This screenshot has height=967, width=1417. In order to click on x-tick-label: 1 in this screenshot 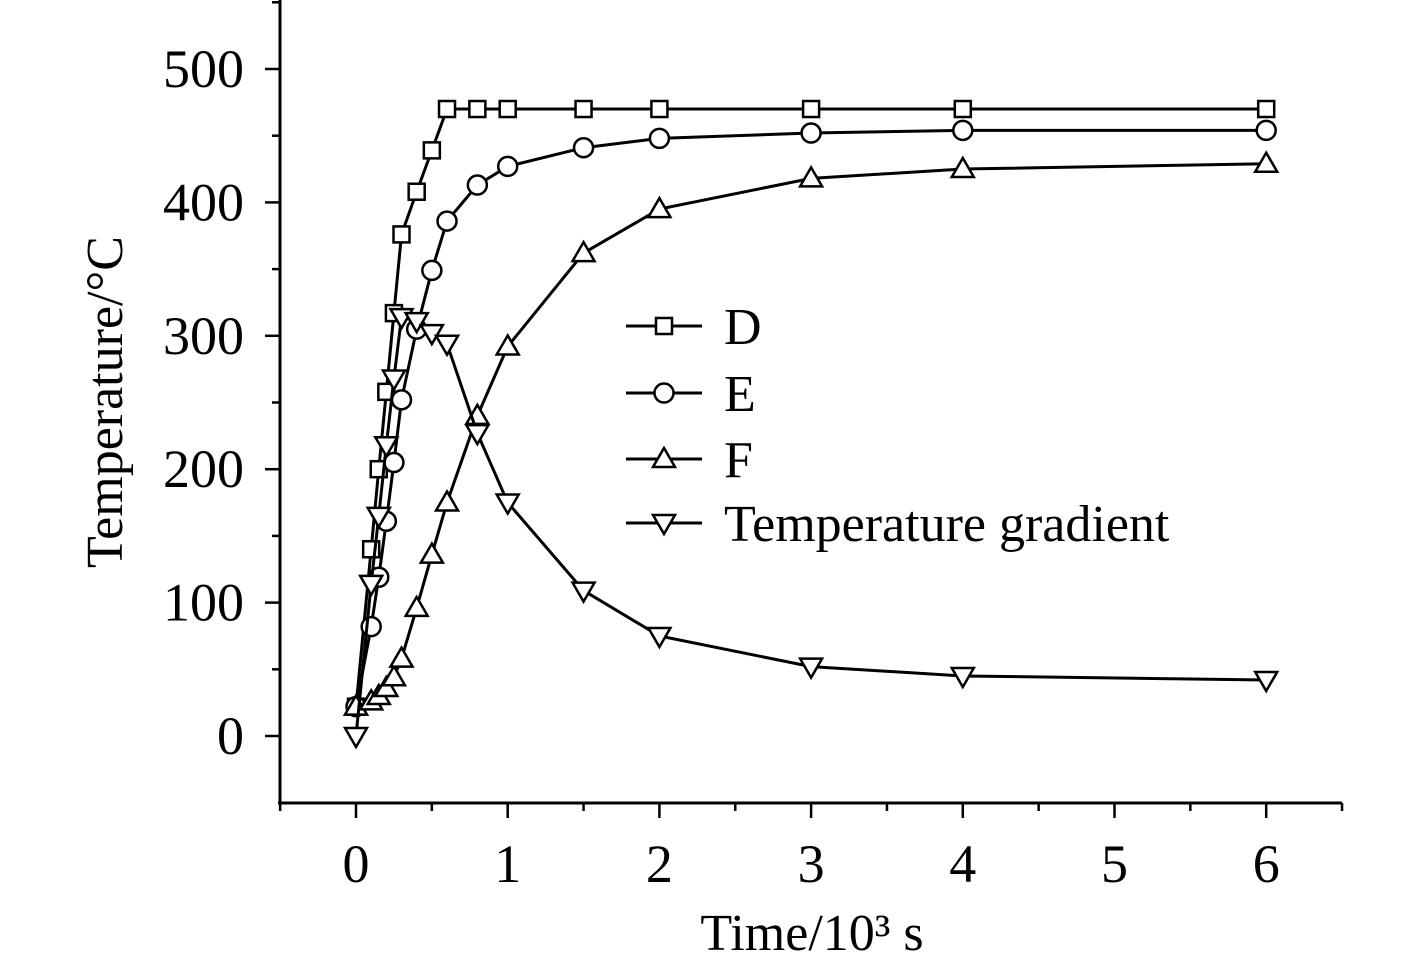, I will do `click(507, 864)`.